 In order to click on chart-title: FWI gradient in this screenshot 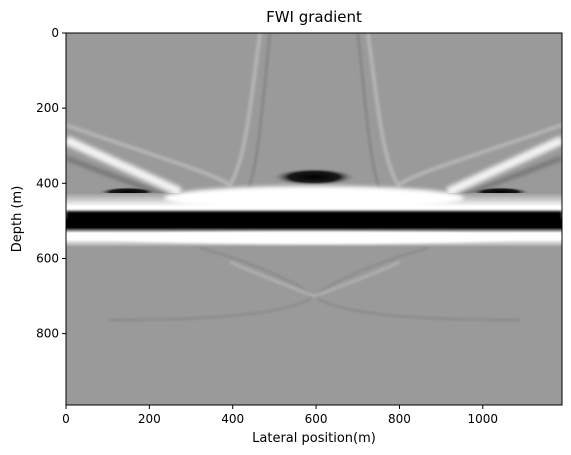, I will do `click(314, 17)`.